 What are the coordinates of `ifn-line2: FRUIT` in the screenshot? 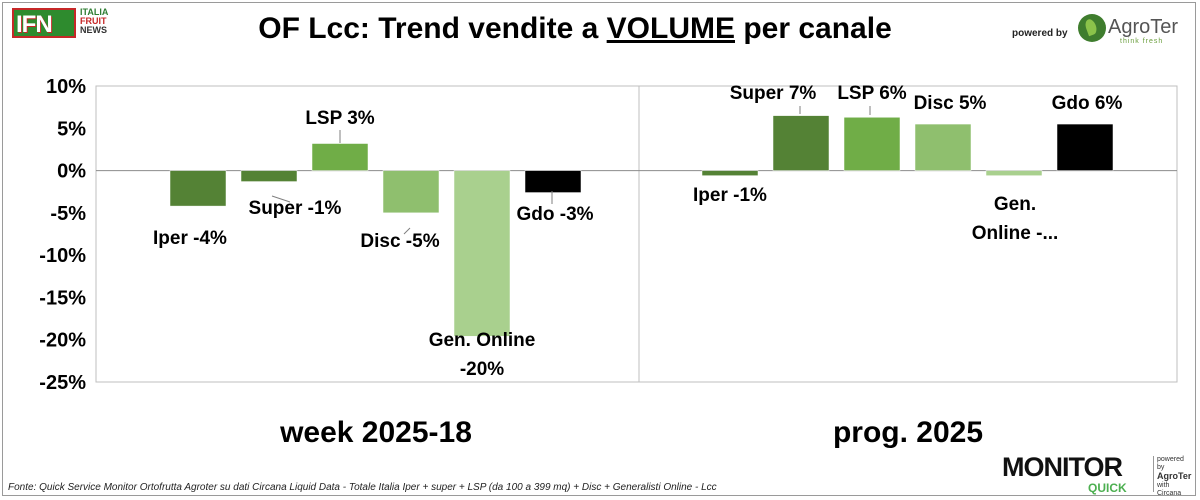 It's located at (93, 21).